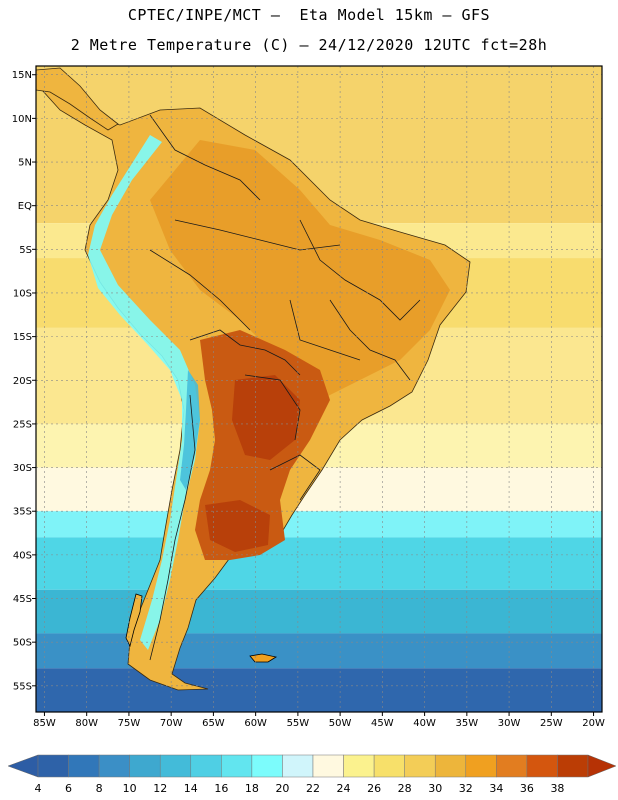  I want to click on lon-tick-label: 20W, so click(593, 723).